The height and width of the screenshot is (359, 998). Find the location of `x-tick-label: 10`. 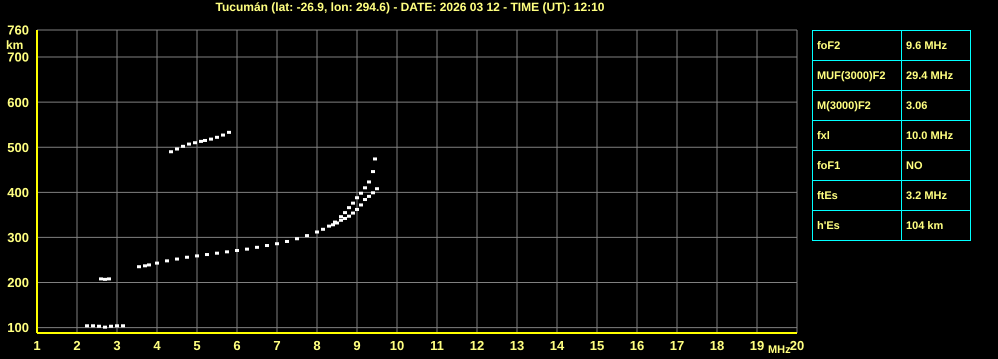

x-tick-label: 10 is located at coordinates (397, 346).